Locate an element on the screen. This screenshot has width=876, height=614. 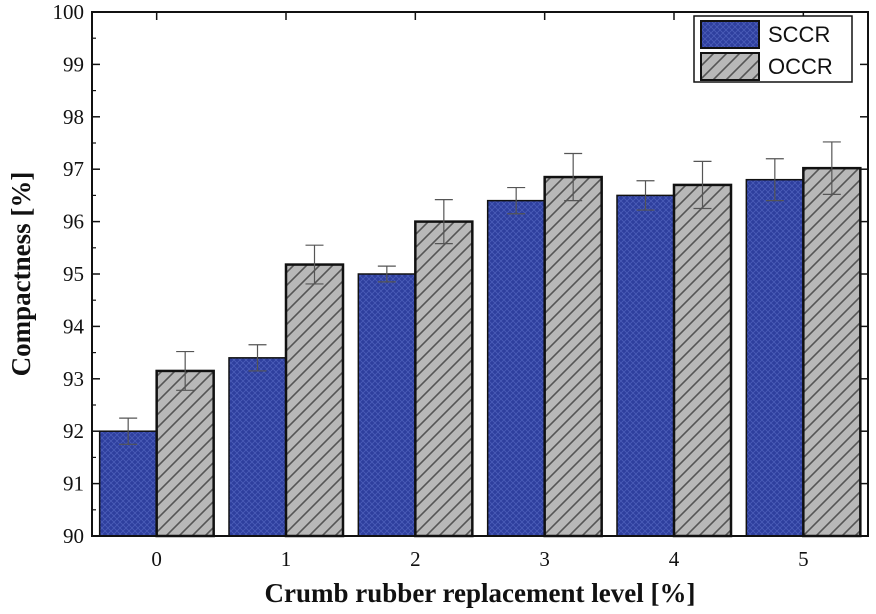
y-tick-label: 98 is located at coordinates (73, 117).